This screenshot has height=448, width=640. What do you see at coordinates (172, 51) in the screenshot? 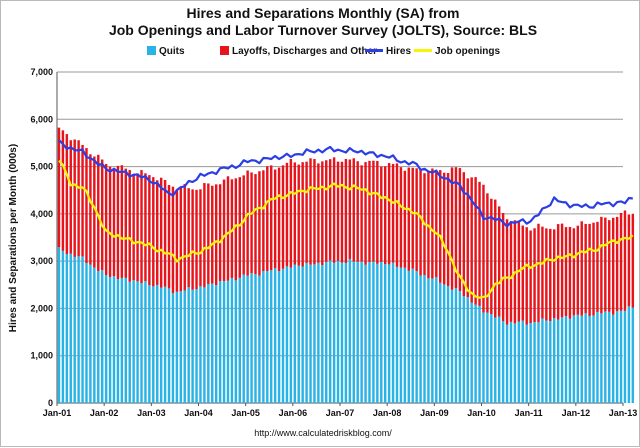
I see `legend-quits-label: Quits` at bounding box center [172, 51].